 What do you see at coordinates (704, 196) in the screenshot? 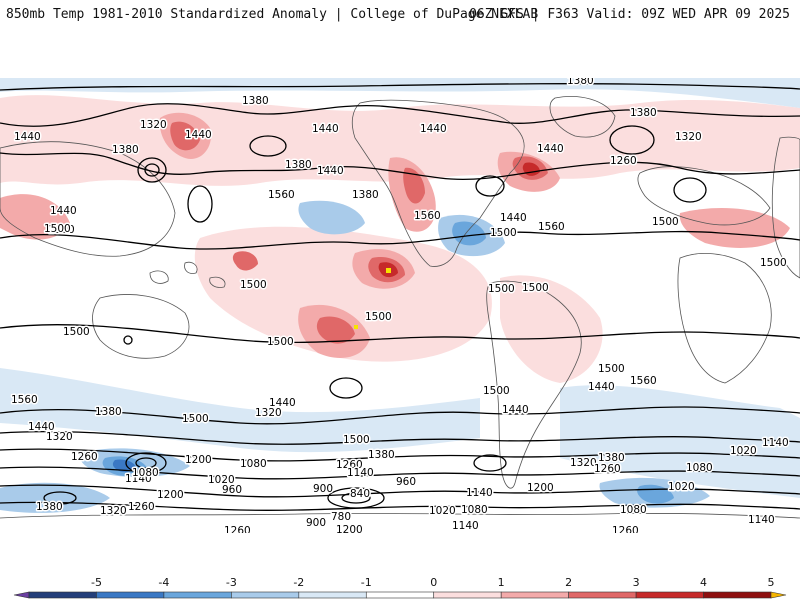
I see `coastline-europe` at bounding box center [704, 196].